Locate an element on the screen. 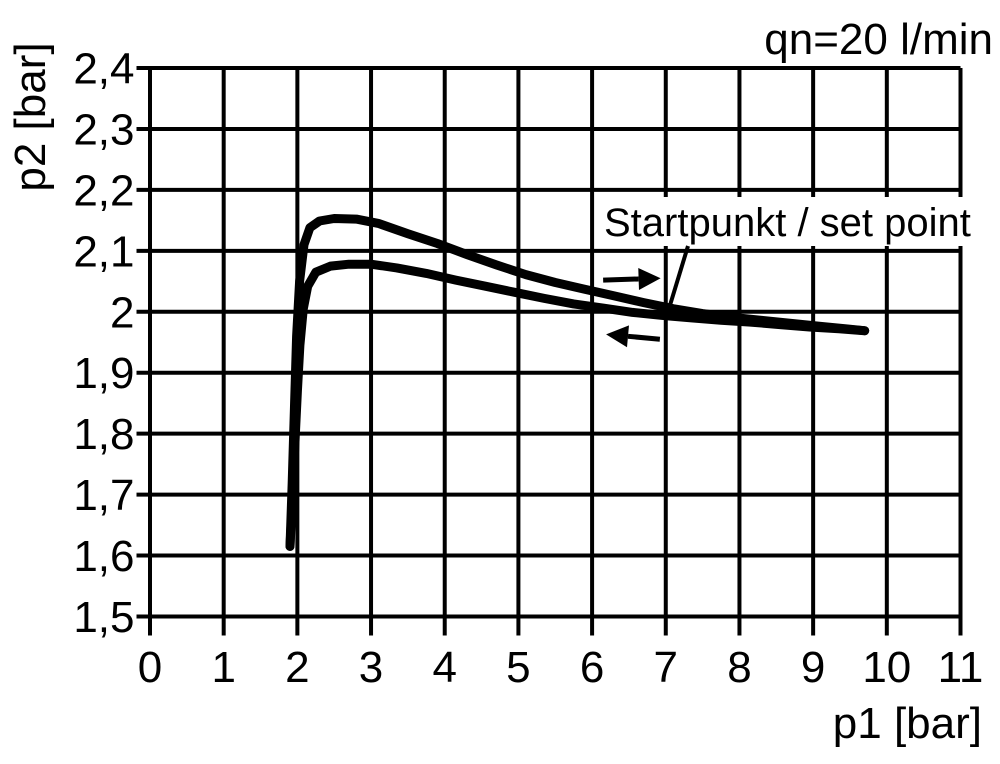 Image resolution: width=1000 pixels, height=764 pixels. x-tick-label: 7 is located at coordinates (666, 667).